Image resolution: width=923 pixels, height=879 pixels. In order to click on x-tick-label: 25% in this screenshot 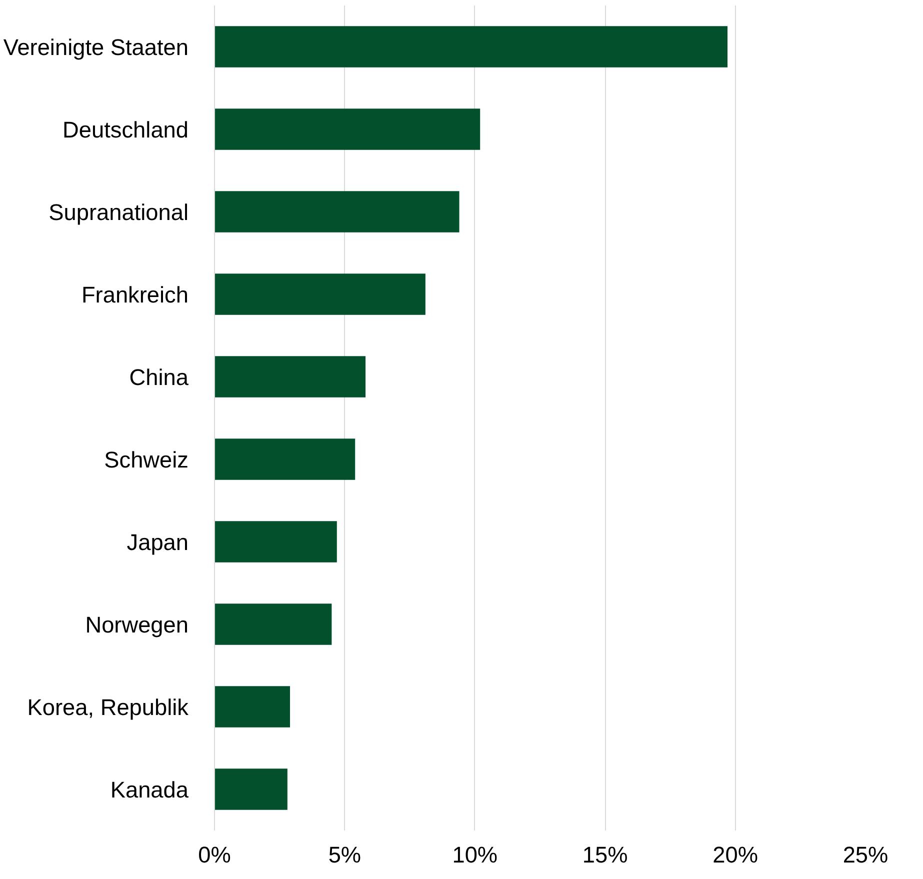, I will do `click(865, 855)`.